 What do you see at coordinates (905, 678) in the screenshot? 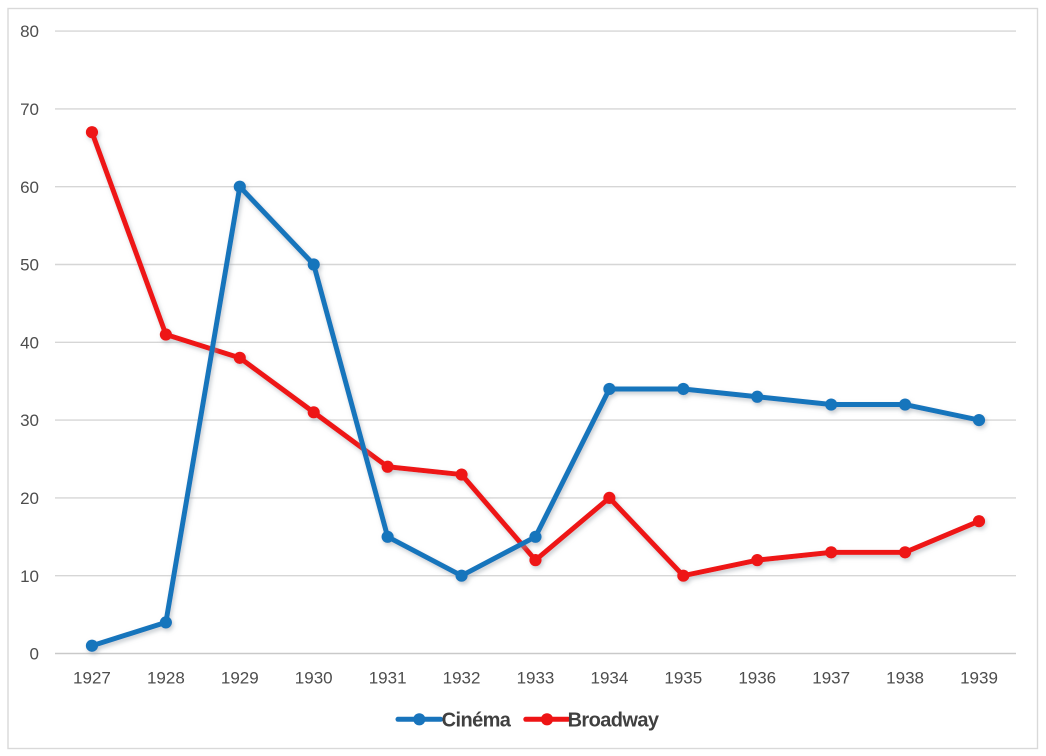
I see `svg-text: 1938` at bounding box center [905, 678].